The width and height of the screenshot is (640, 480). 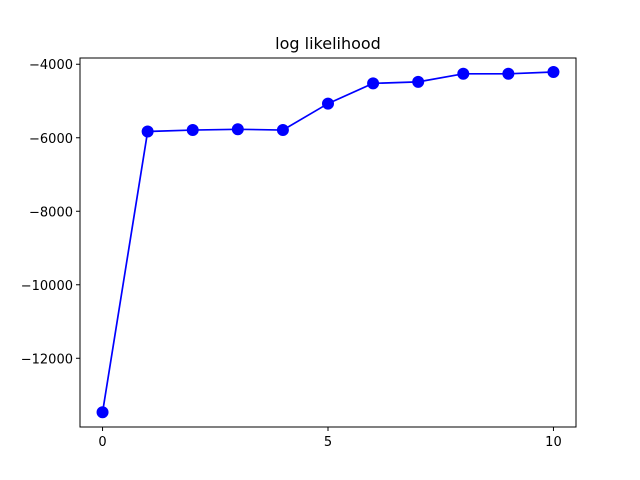 I want to click on chart-title: log likelihood, so click(x=328, y=43).